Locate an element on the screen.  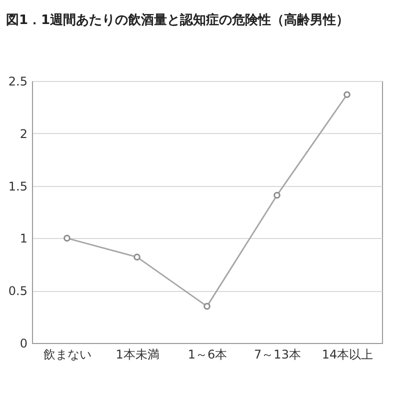
x-tick-label: 飲まない is located at coordinates (68, 355).